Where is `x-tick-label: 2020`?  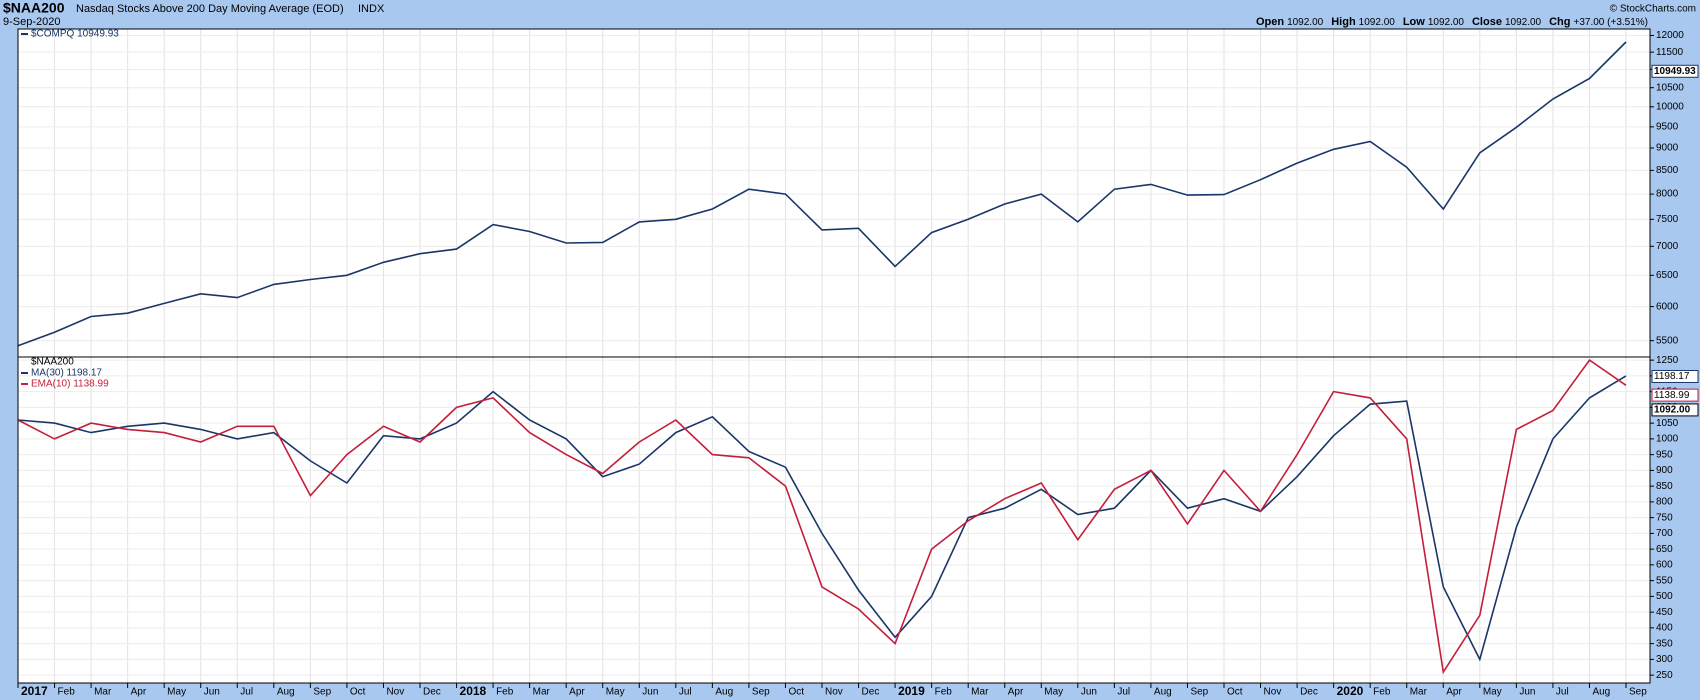 x-tick-label: 2020 is located at coordinates (1350, 691).